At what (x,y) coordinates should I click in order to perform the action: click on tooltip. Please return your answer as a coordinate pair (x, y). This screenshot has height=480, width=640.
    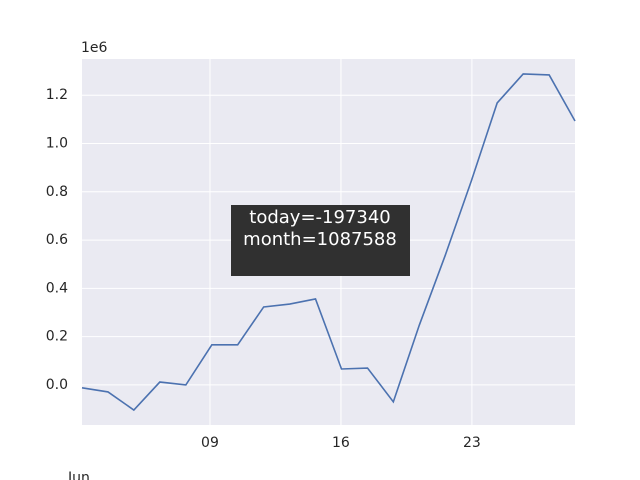
    Looking at the image, I should click on (320, 240).